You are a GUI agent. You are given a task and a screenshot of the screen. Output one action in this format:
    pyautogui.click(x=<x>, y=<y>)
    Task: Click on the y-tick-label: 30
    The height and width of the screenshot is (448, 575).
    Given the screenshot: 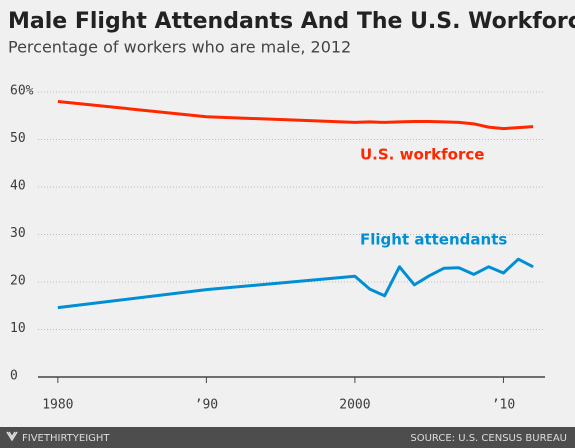 What is the action you would take?
    pyautogui.click(x=18, y=233)
    